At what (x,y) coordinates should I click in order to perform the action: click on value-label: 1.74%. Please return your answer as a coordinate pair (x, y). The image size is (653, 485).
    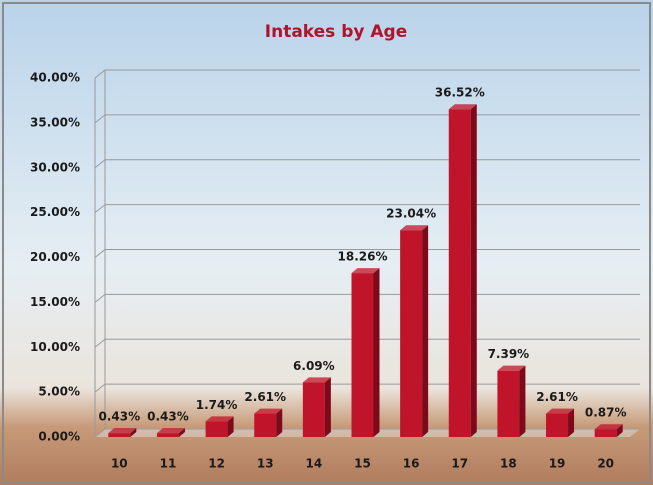
    Looking at the image, I should click on (217, 405).